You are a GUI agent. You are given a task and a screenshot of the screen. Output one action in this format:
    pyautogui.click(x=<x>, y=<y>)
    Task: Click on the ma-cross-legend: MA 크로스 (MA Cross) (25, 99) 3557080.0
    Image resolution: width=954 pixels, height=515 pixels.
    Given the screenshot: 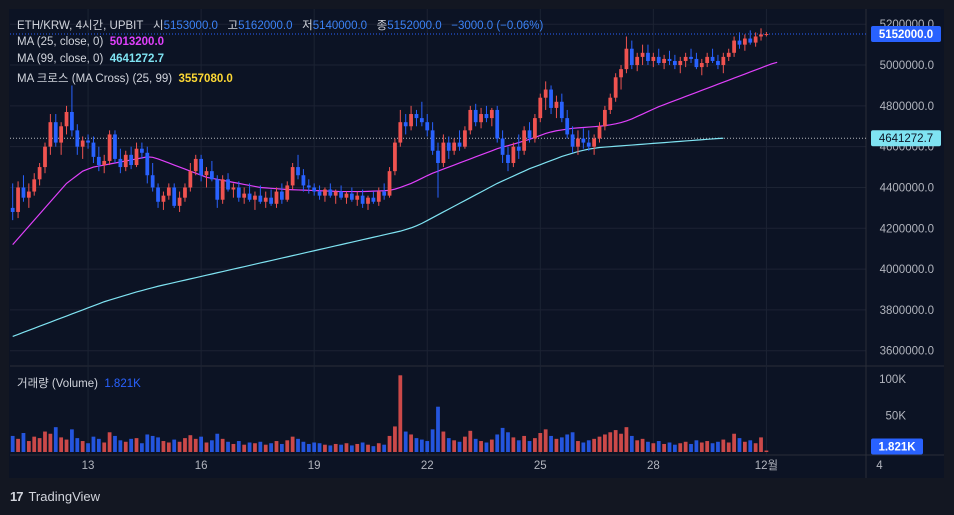 What is the action you would take?
    pyautogui.click(x=125, y=78)
    